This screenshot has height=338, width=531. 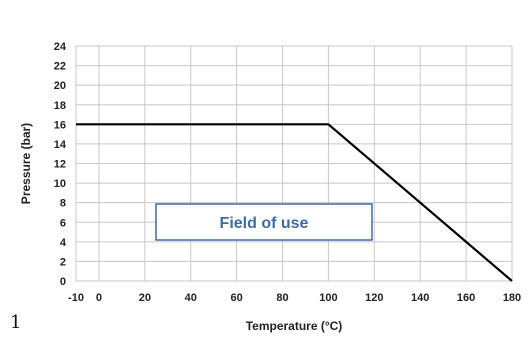 I want to click on x-tick-label: 120, so click(x=374, y=298).